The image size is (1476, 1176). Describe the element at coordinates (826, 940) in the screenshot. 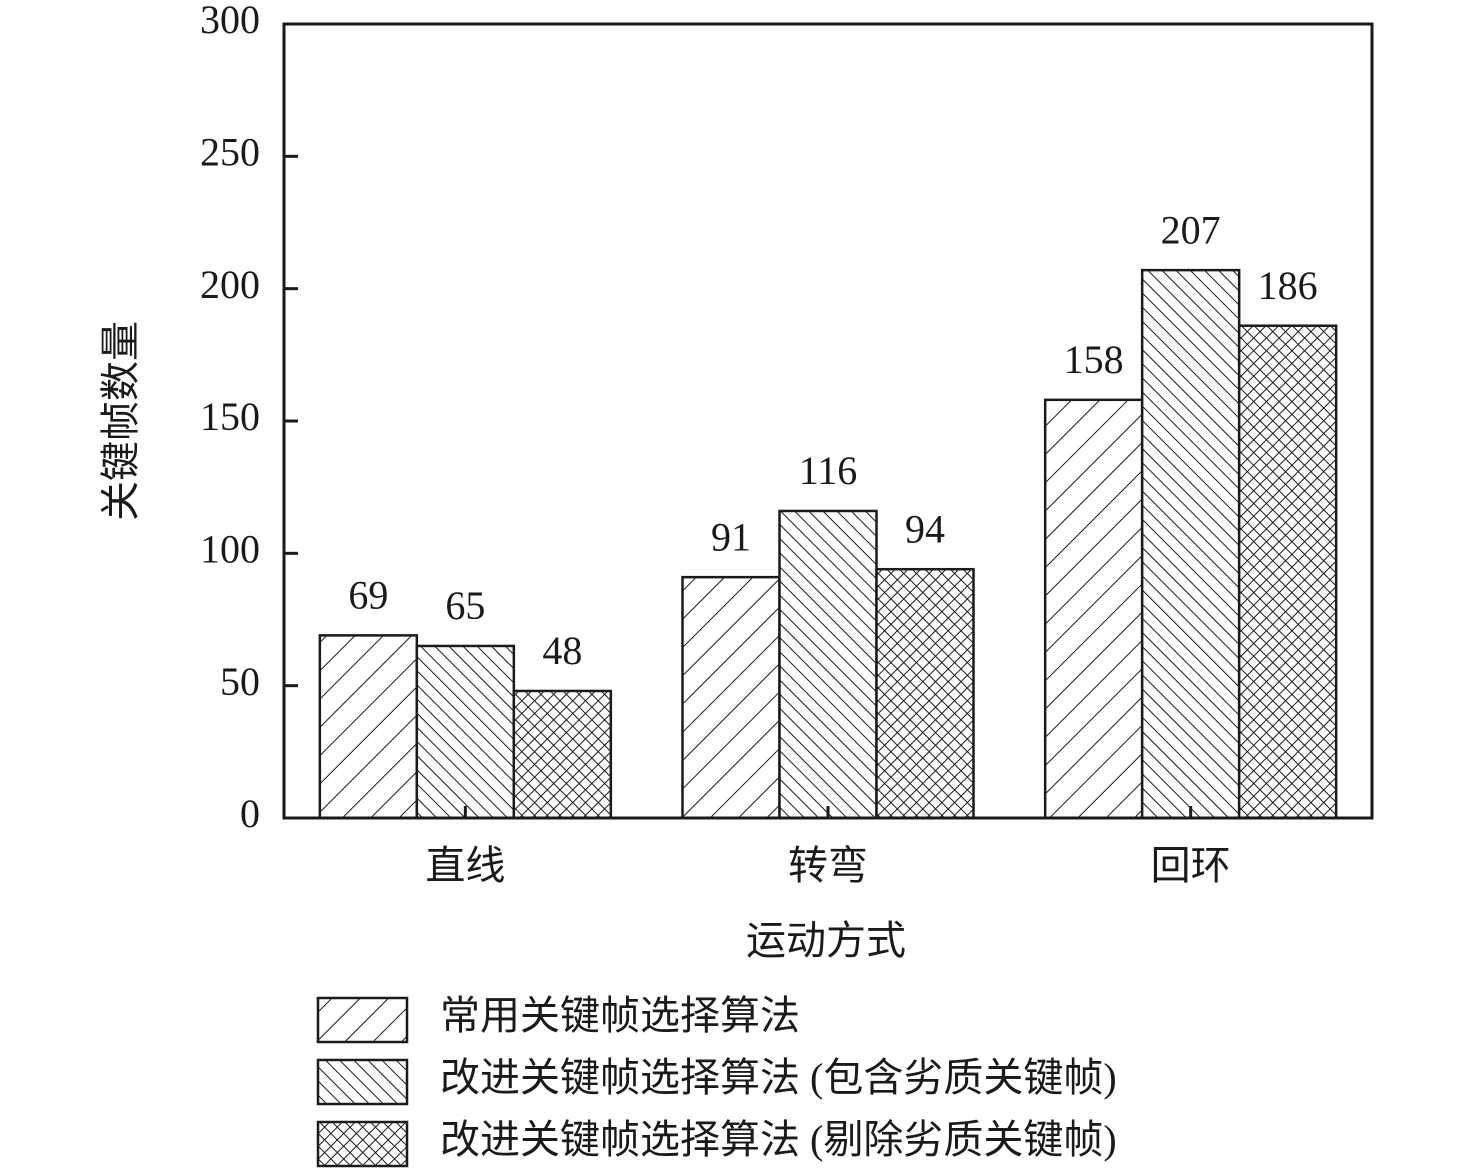

I see `x-axis-label: 运动方式` at that location.